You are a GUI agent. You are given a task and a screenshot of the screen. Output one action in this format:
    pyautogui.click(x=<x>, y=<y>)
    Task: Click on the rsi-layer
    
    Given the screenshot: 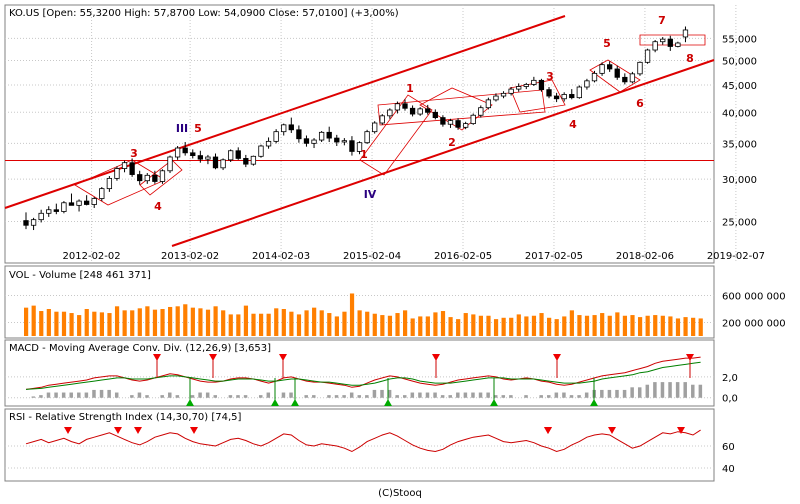 What is the action you would take?
    pyautogui.click(x=363, y=440)
    